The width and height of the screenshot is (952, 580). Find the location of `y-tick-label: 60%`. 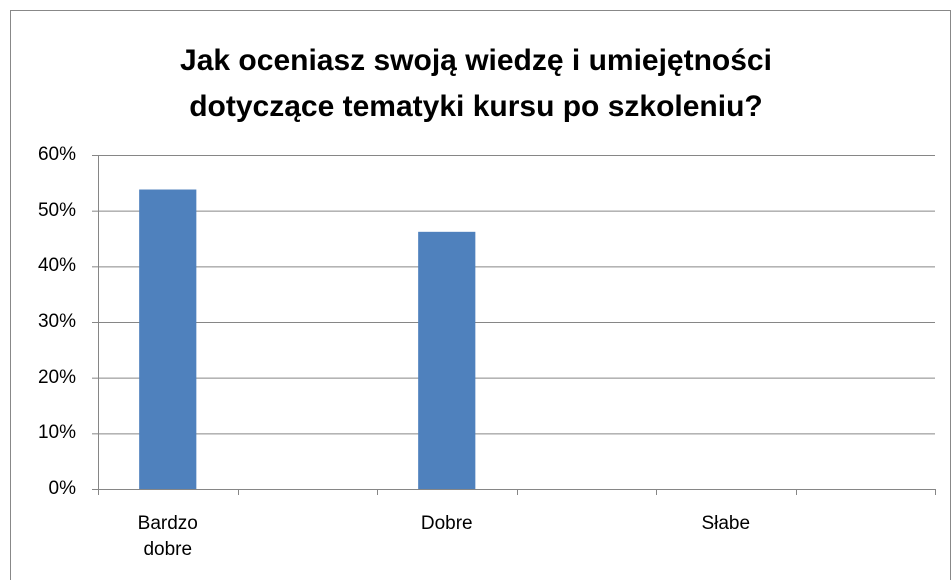

y-tick-label: 60% is located at coordinates (56, 154).